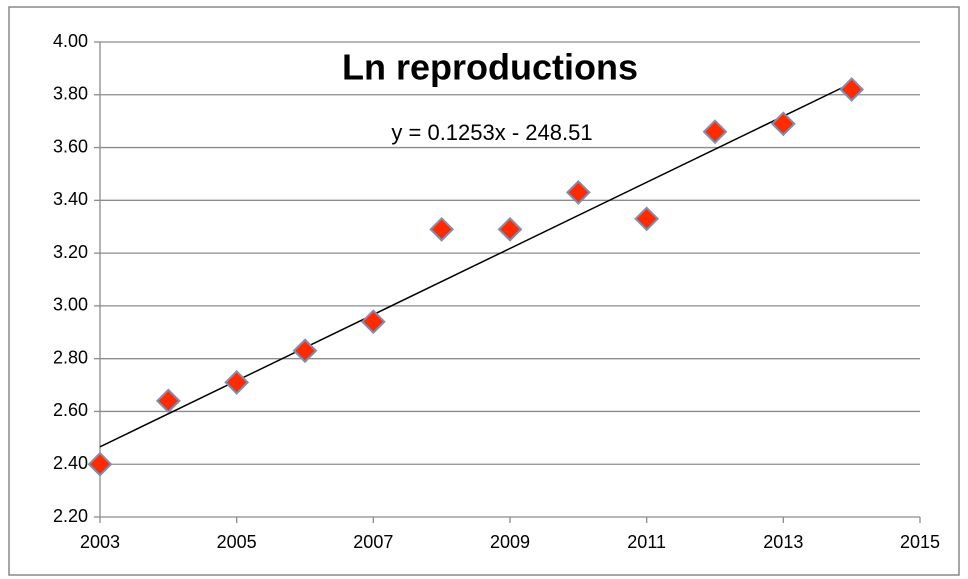 The width and height of the screenshot is (968, 579). I want to click on x-tick-label: 2013, so click(783, 542).